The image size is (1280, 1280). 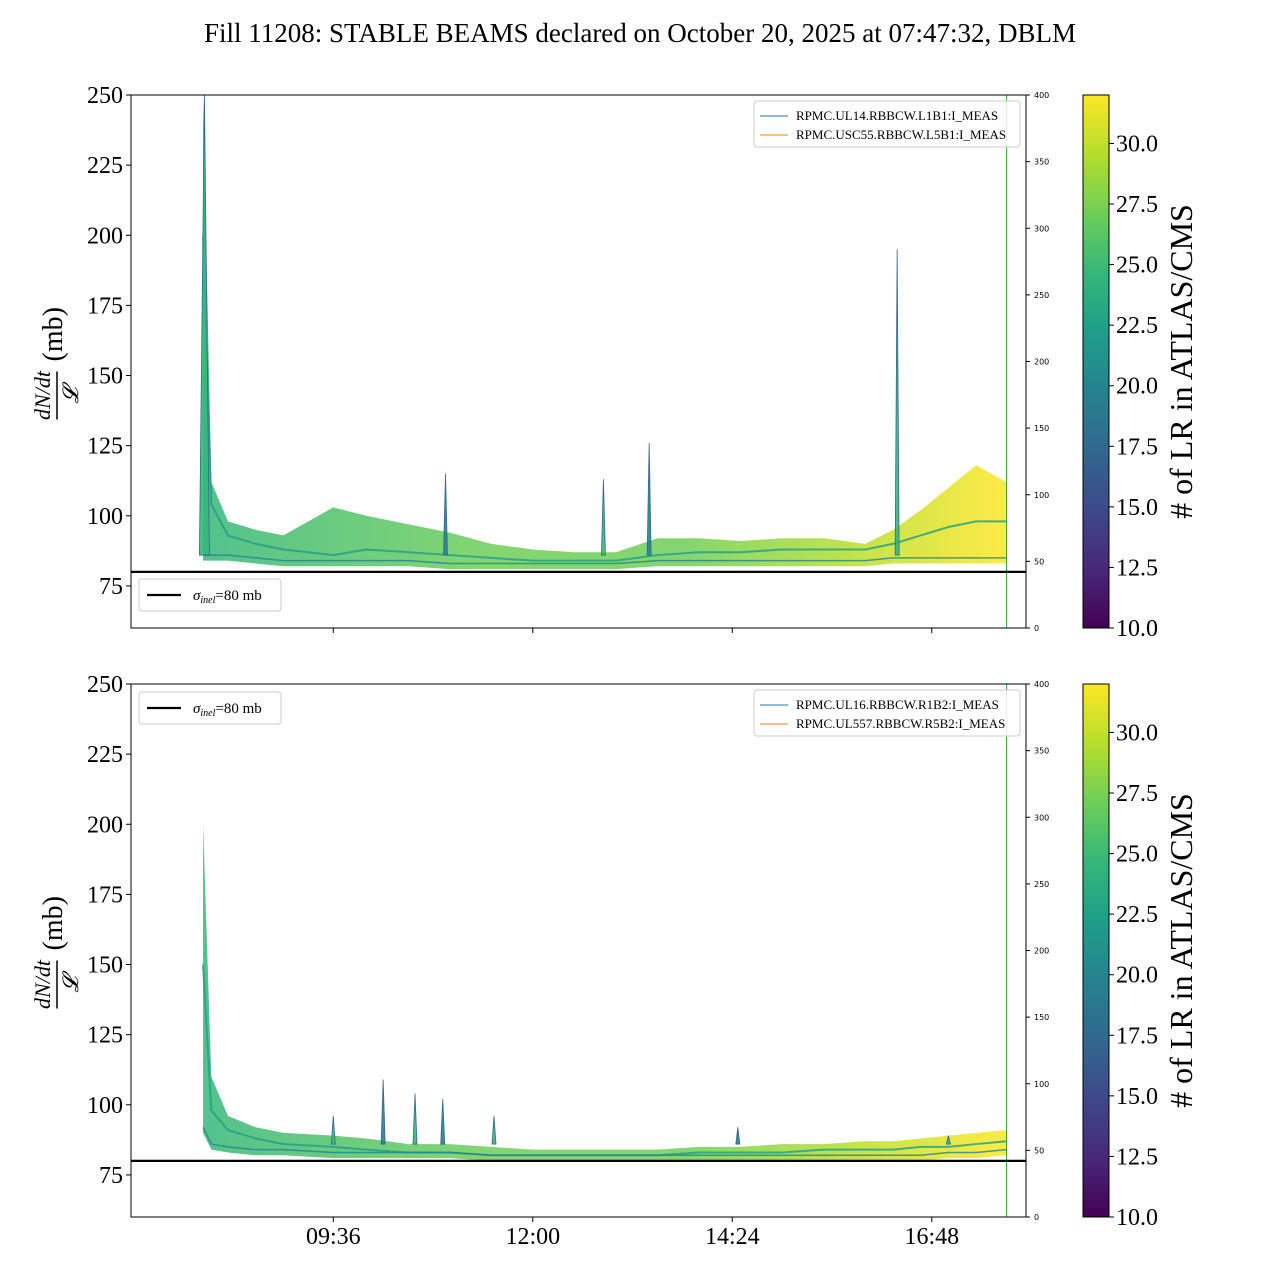 What do you see at coordinates (931, 1237) in the screenshot?
I see `x-tick-label: 16:48` at bounding box center [931, 1237].